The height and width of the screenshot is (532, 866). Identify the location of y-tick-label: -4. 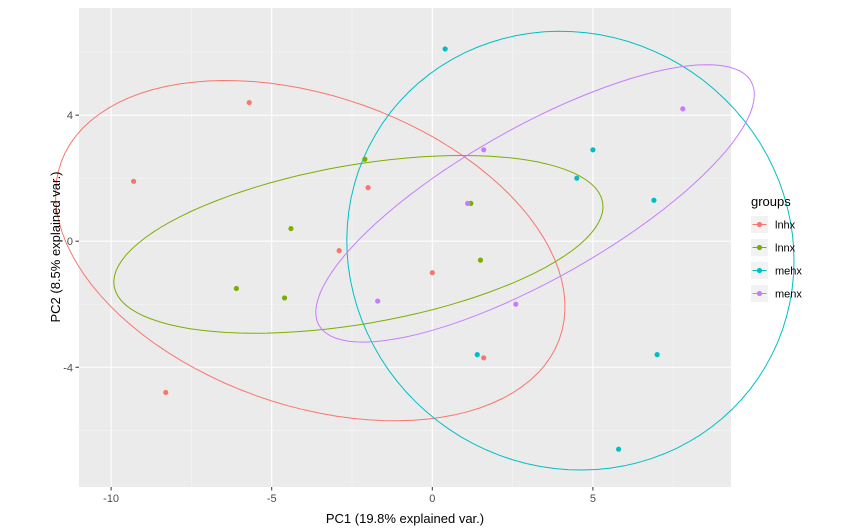
(68, 368).